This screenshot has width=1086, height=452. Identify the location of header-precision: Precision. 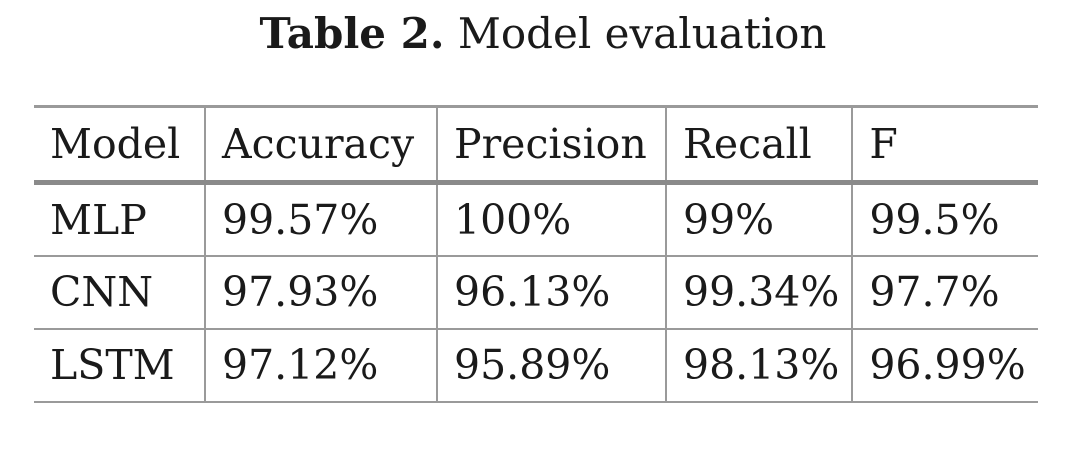
(551, 145).